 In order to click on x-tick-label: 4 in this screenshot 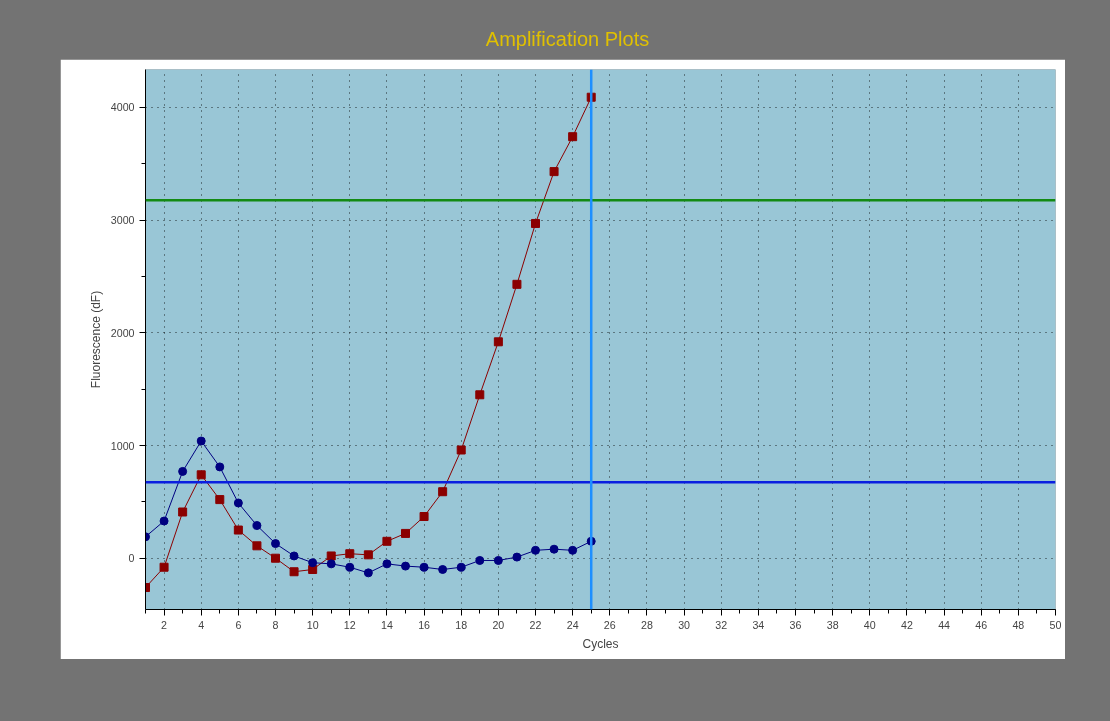, I will do `click(201, 624)`.